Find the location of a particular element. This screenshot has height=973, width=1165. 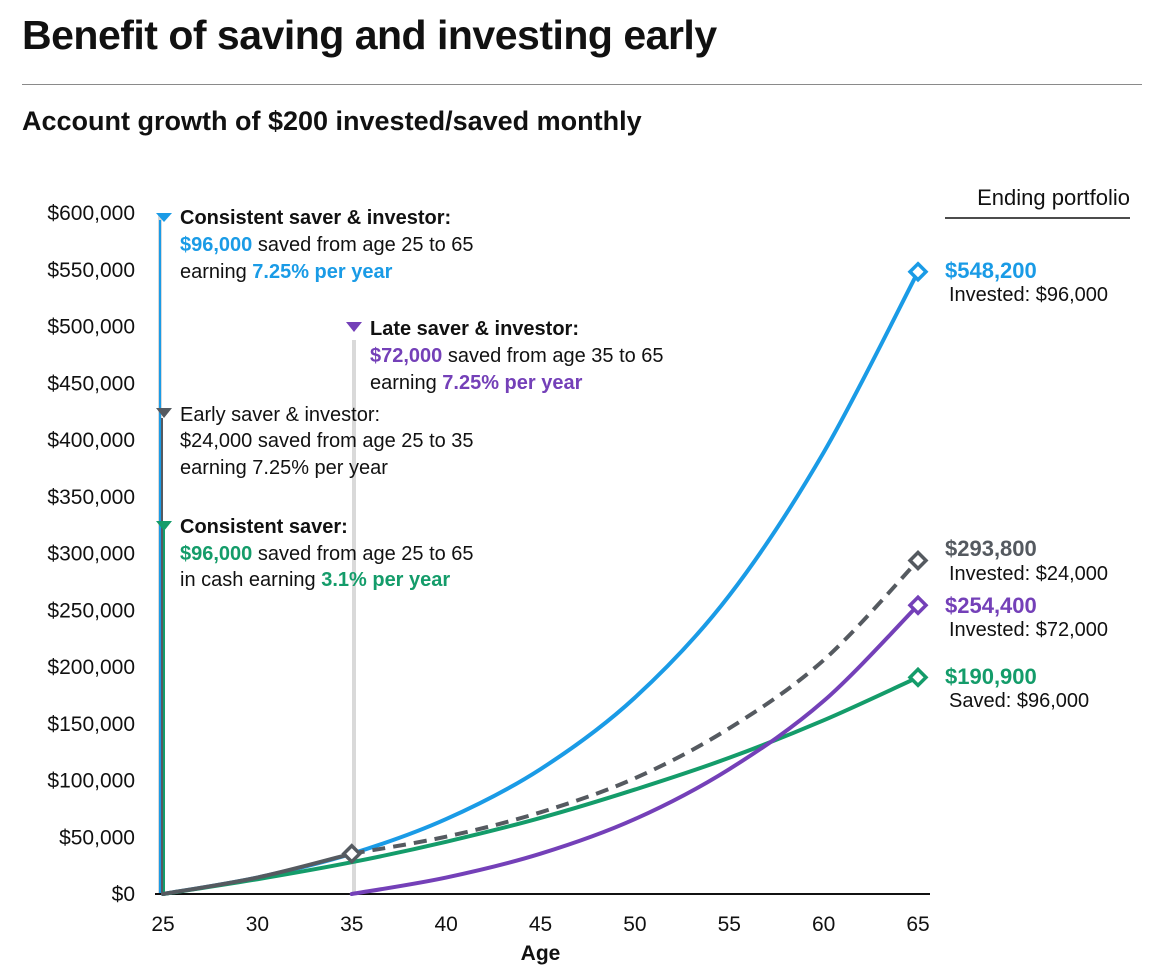

end-label-green: $190,900 Saved: $96,000 is located at coordinates (1017, 688).